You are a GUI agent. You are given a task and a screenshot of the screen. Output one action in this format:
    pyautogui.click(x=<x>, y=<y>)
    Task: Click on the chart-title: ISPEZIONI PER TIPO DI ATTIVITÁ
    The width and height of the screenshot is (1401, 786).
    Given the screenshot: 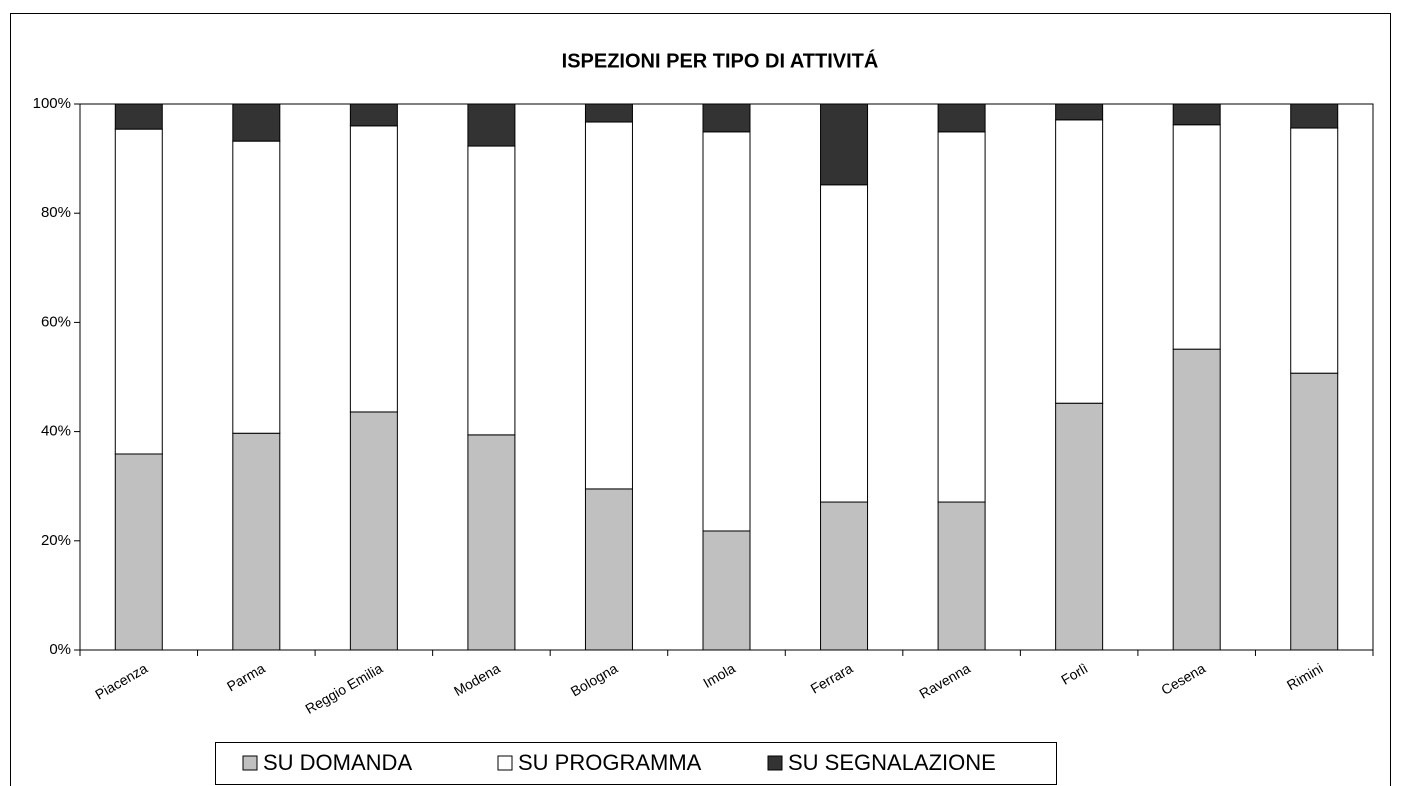 What is the action you would take?
    pyautogui.click(x=720, y=60)
    